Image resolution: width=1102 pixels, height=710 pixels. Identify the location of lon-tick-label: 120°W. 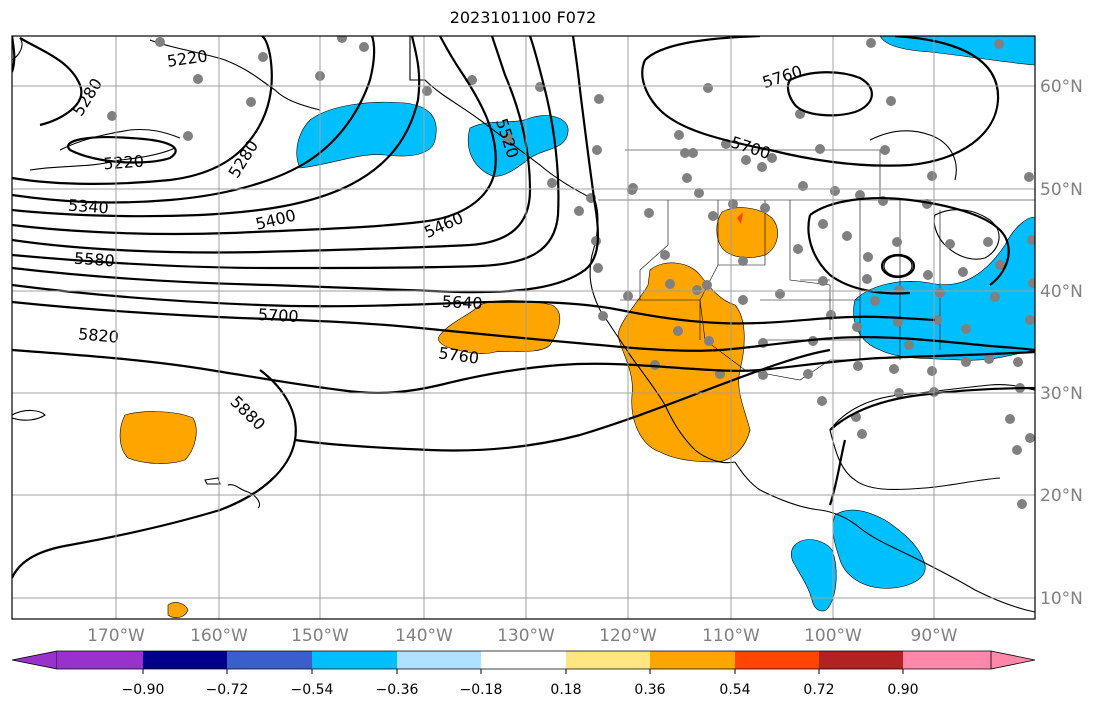
(628, 636).